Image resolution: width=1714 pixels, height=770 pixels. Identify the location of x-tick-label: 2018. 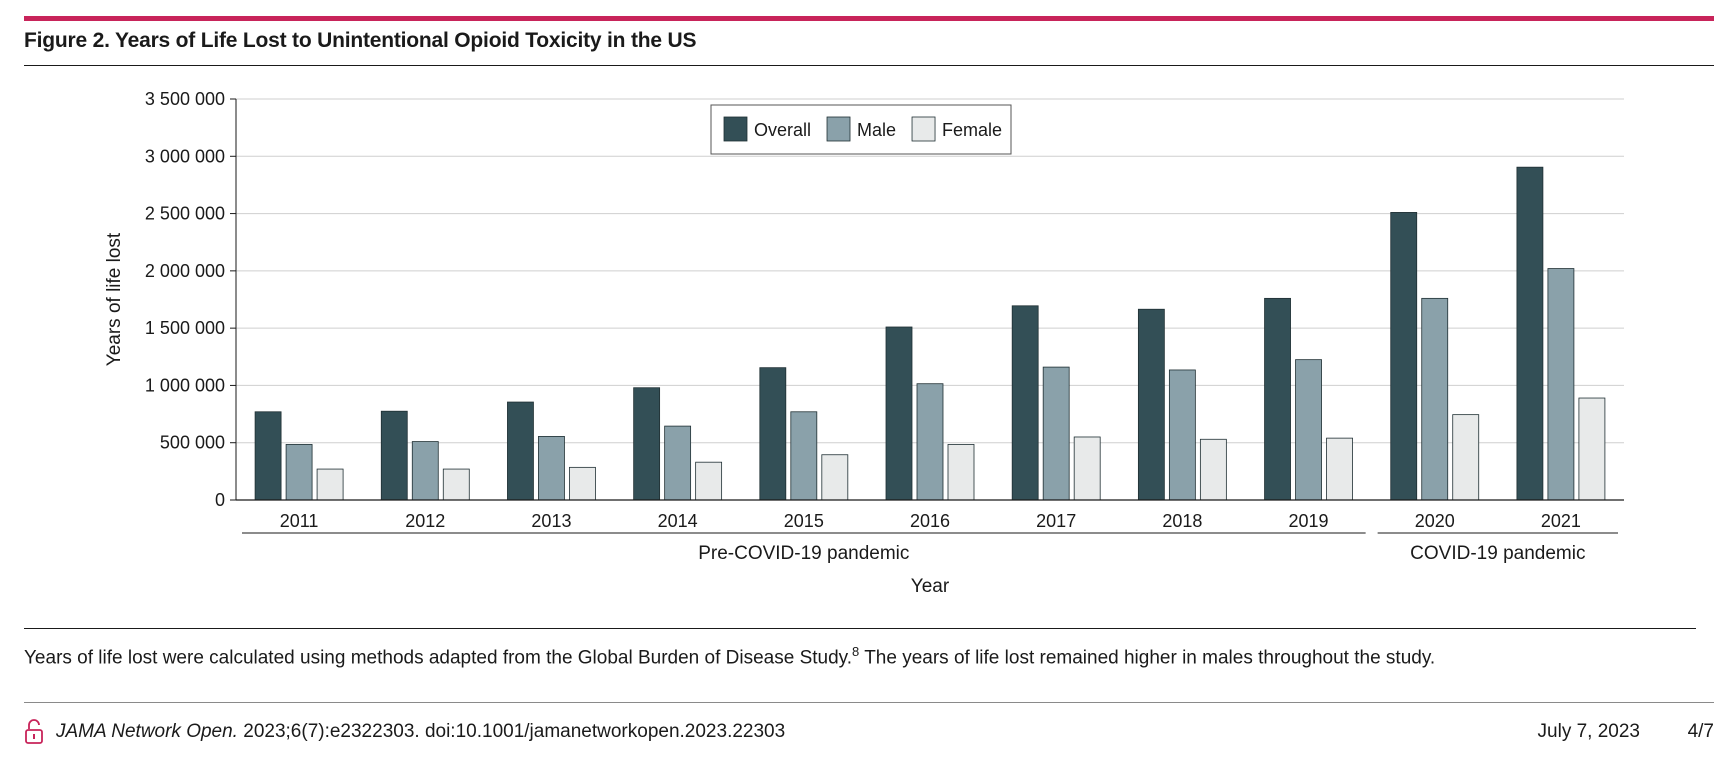
(1182, 521).